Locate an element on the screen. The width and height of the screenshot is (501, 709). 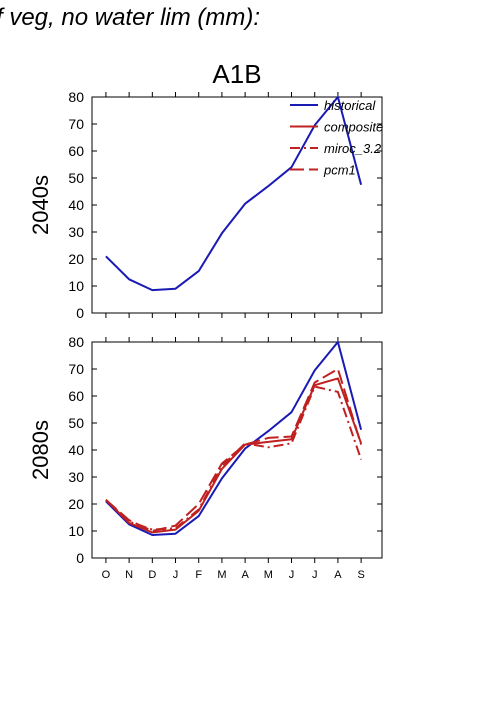
x-tick-label: D is located at coordinates (152, 575).